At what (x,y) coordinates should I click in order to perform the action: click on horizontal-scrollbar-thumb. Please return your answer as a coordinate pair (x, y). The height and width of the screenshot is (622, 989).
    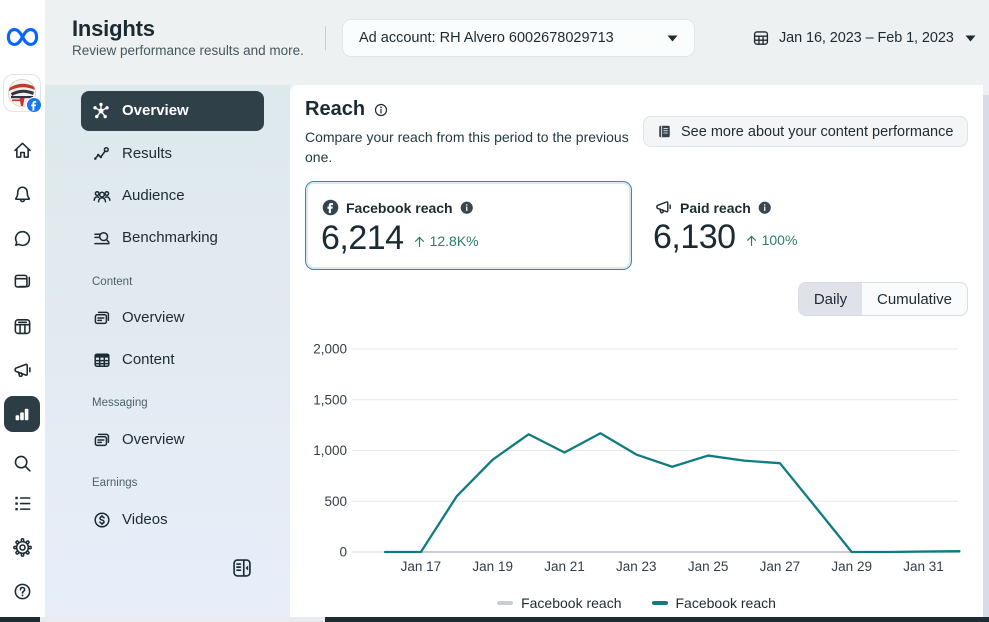
    Looking at the image, I should click on (182, 619).